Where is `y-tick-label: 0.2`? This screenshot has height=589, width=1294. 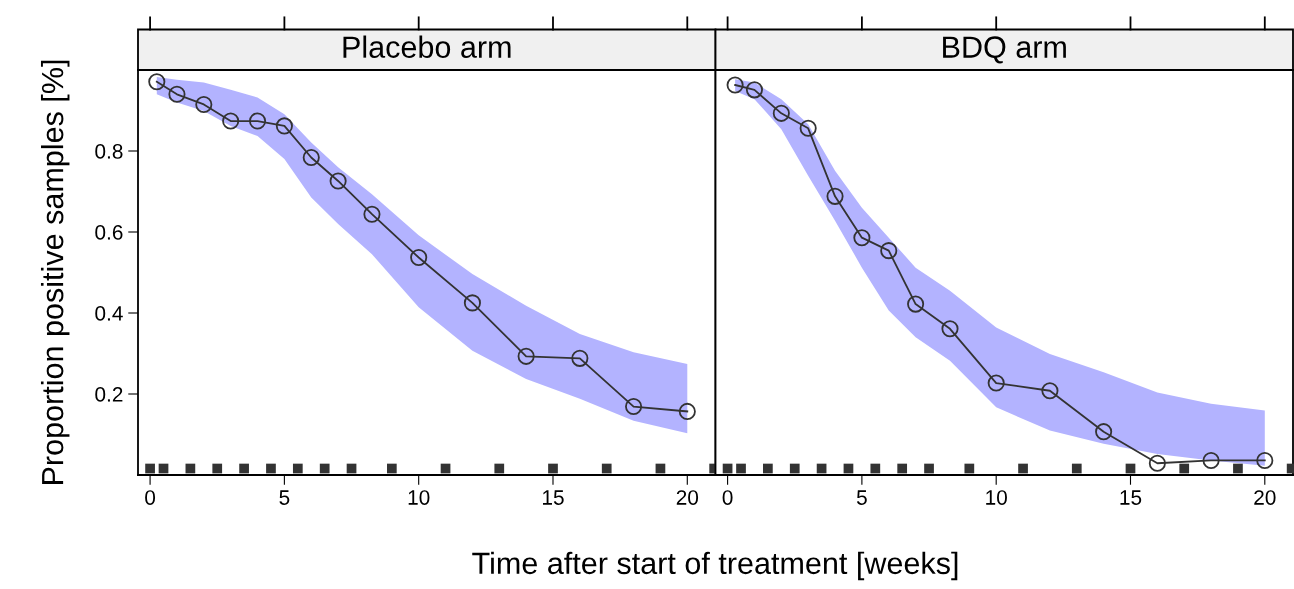 y-tick-label: 0.2 is located at coordinates (109, 394).